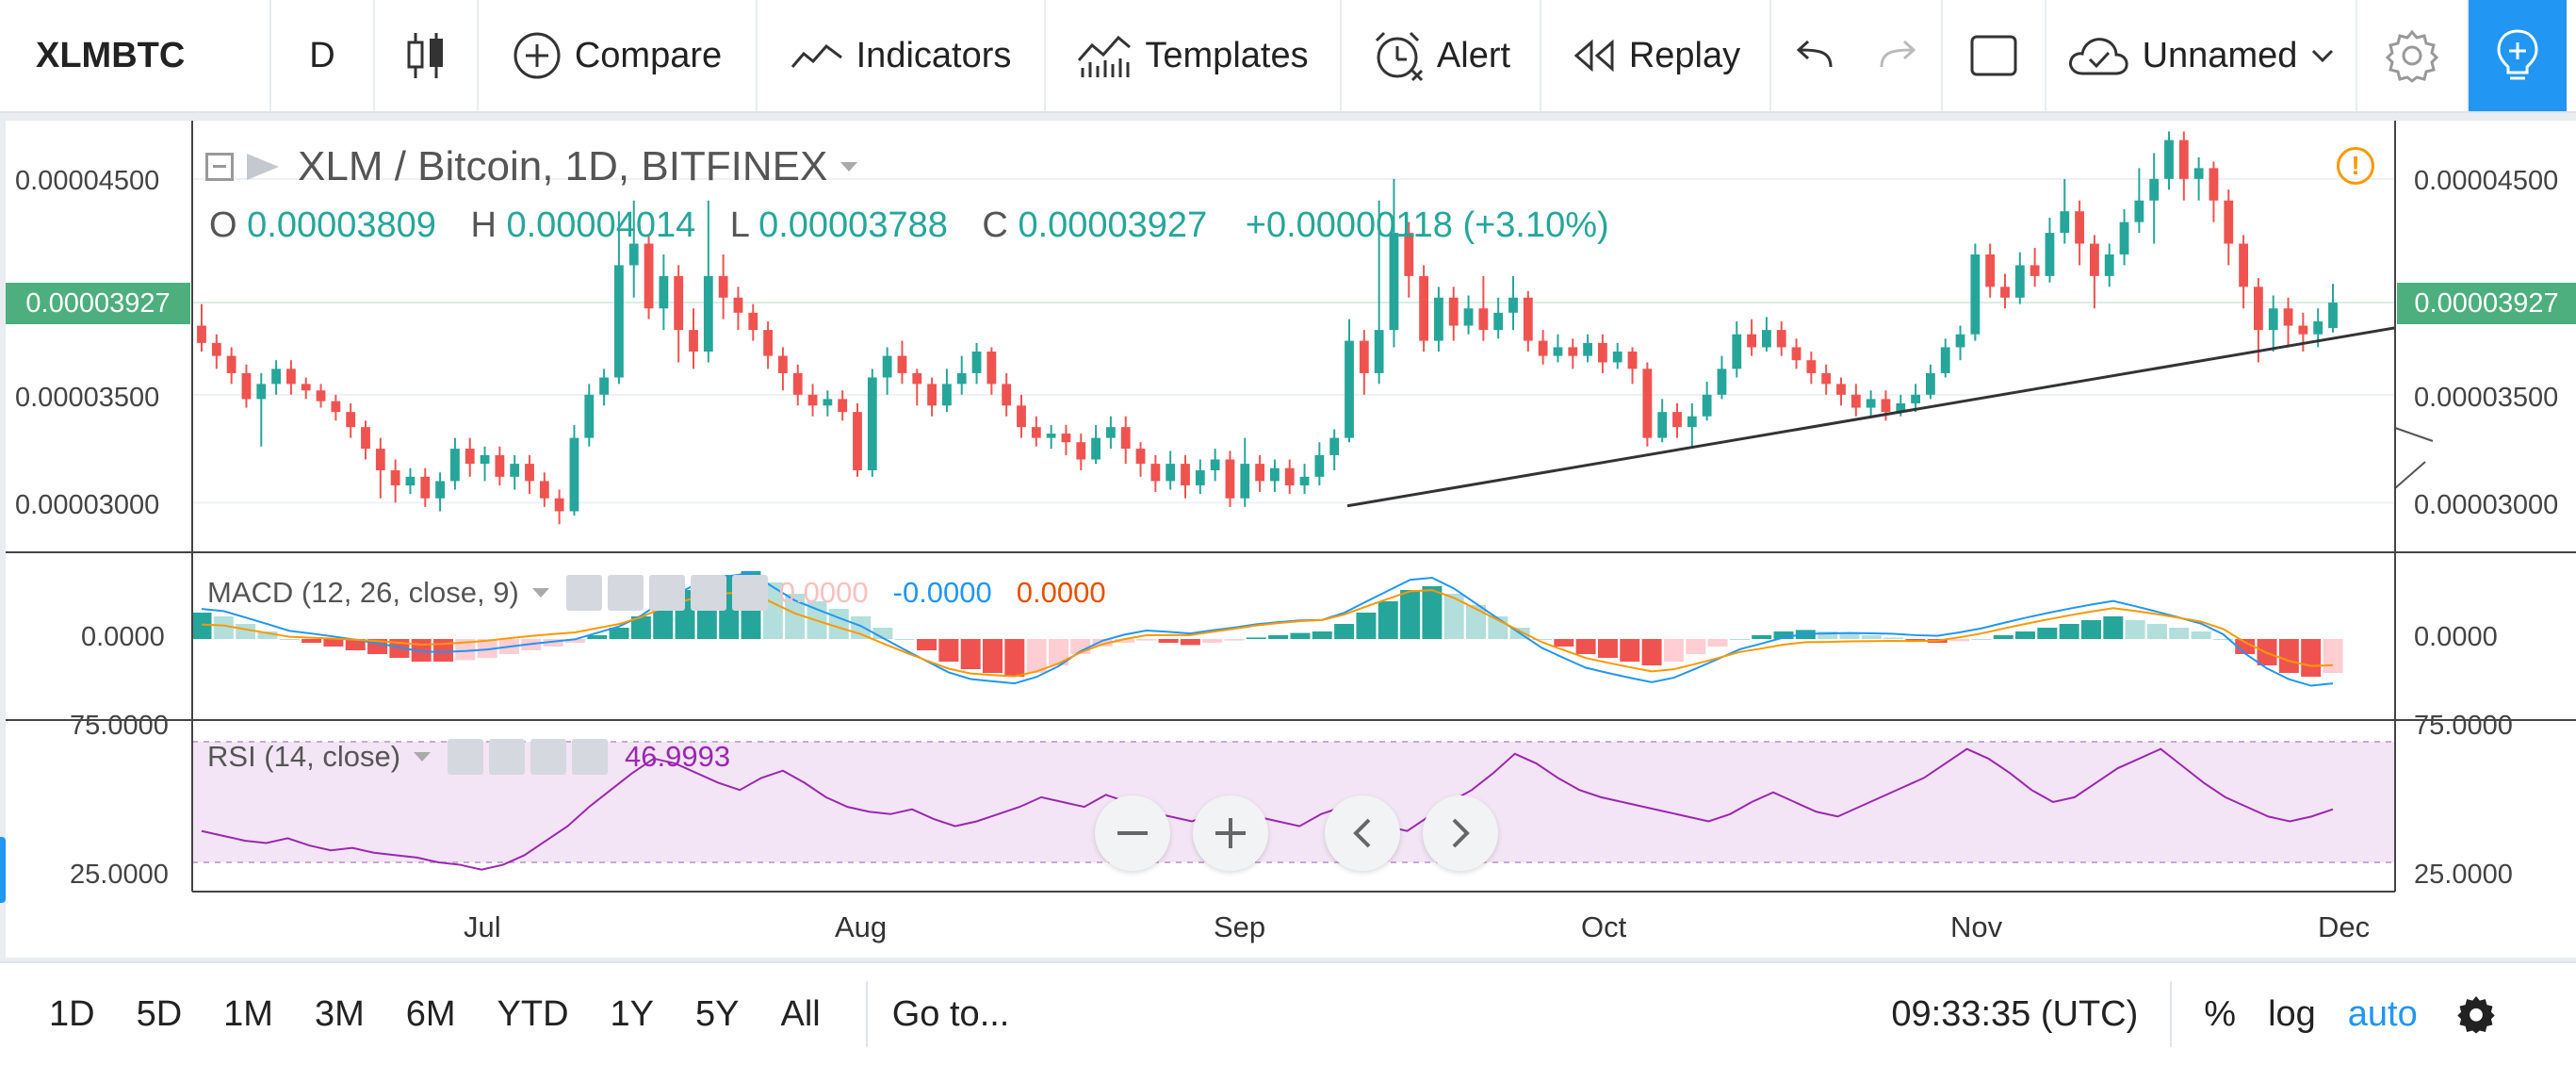  I want to click on compare-button: Compare, so click(618, 55).